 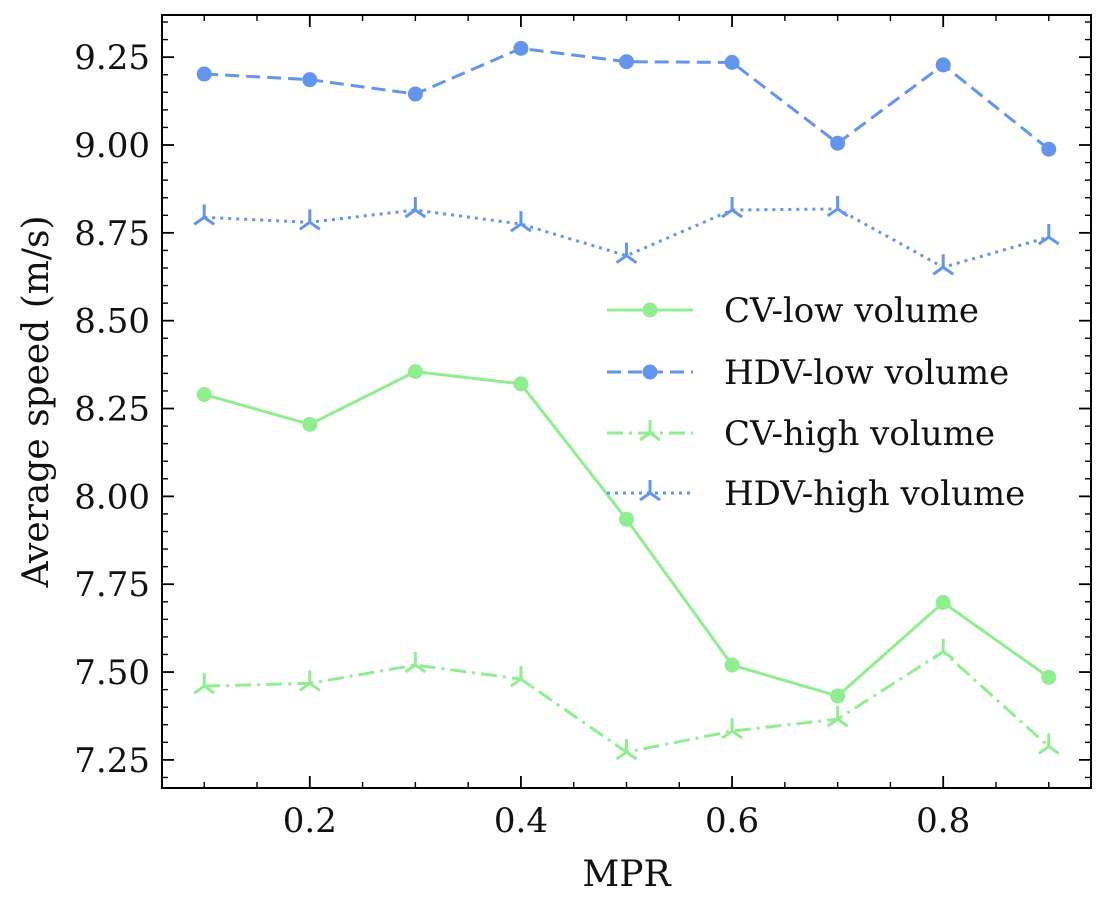 I want to click on x-tick-label: 0.4, so click(x=521, y=821).